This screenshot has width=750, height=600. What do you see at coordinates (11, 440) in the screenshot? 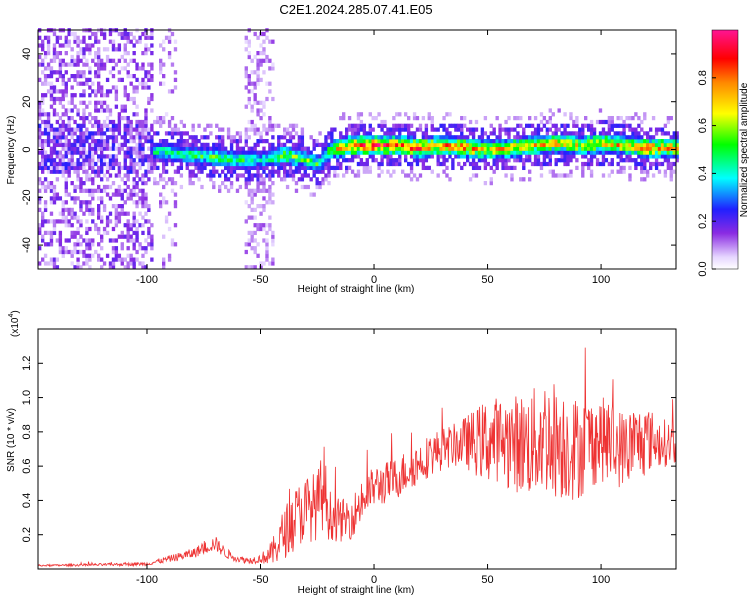
I see `snr-y-axis-label: SNR (10 * v/v)` at bounding box center [11, 440].